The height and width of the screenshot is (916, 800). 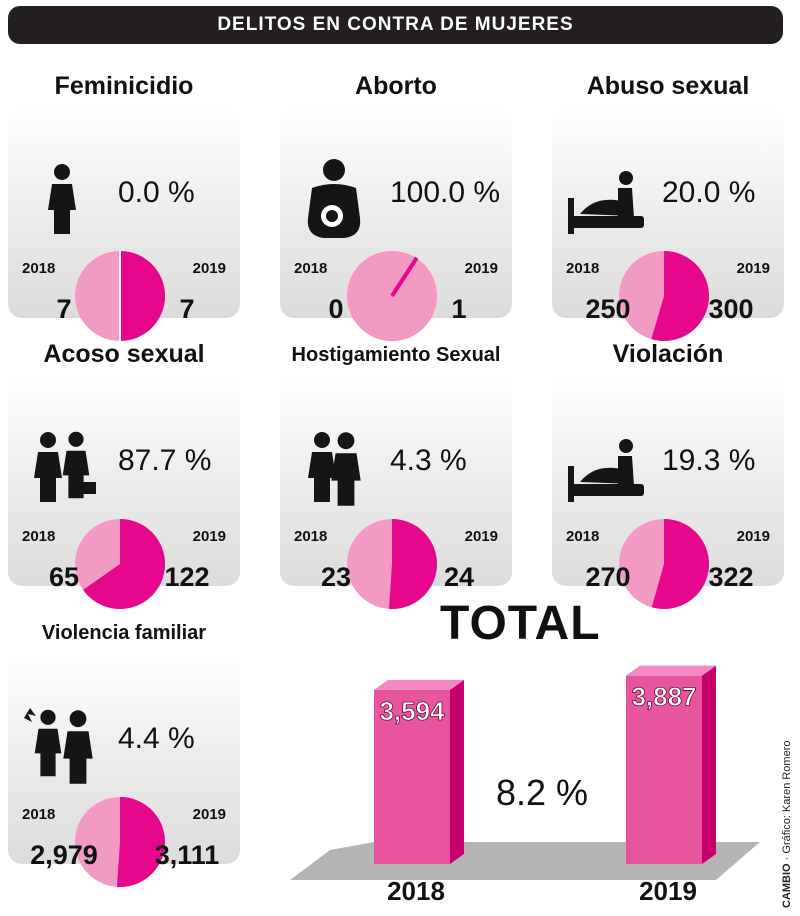 What do you see at coordinates (787, 885) in the screenshot?
I see `credit-brand: CAMBIO` at bounding box center [787, 885].